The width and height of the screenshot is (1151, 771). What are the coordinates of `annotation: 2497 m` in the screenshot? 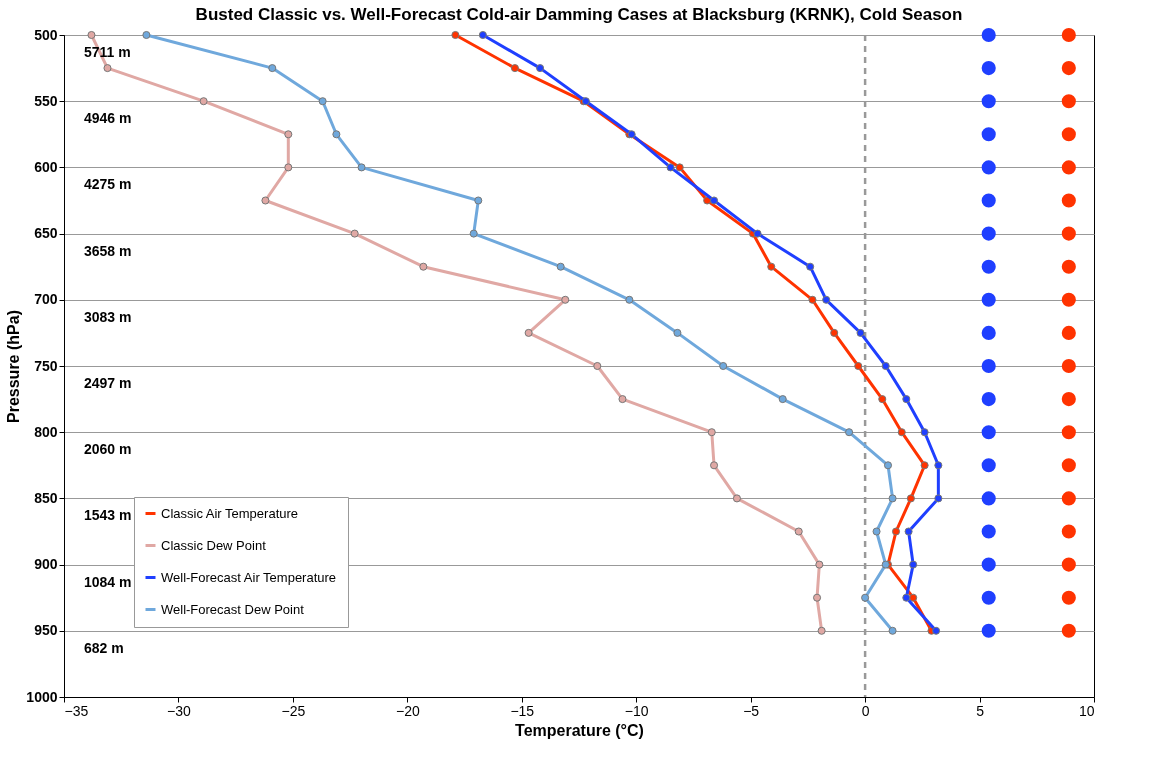 It's located at (108, 383).